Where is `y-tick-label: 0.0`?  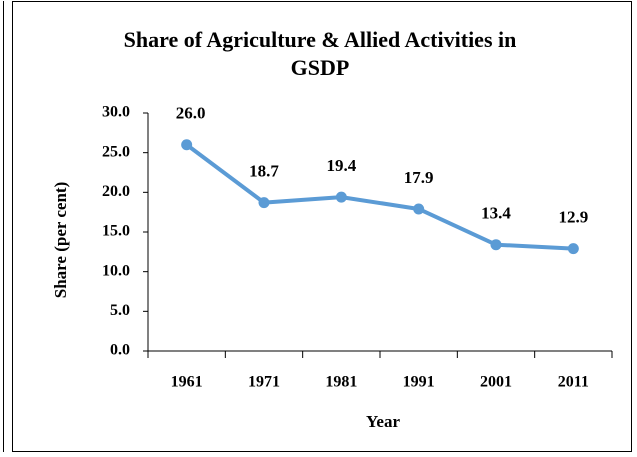 y-tick-label: 0.0 is located at coordinates (120, 350).